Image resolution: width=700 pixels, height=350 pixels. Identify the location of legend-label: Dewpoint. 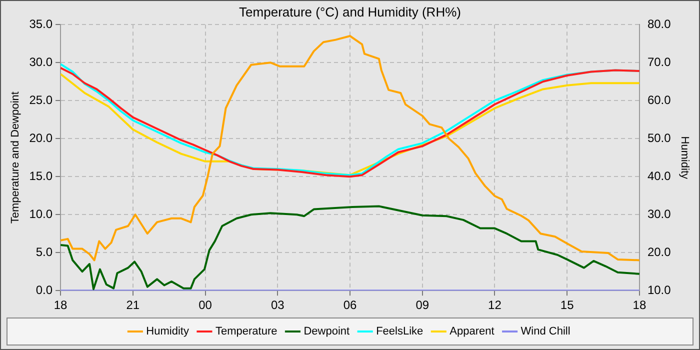
(327, 332).